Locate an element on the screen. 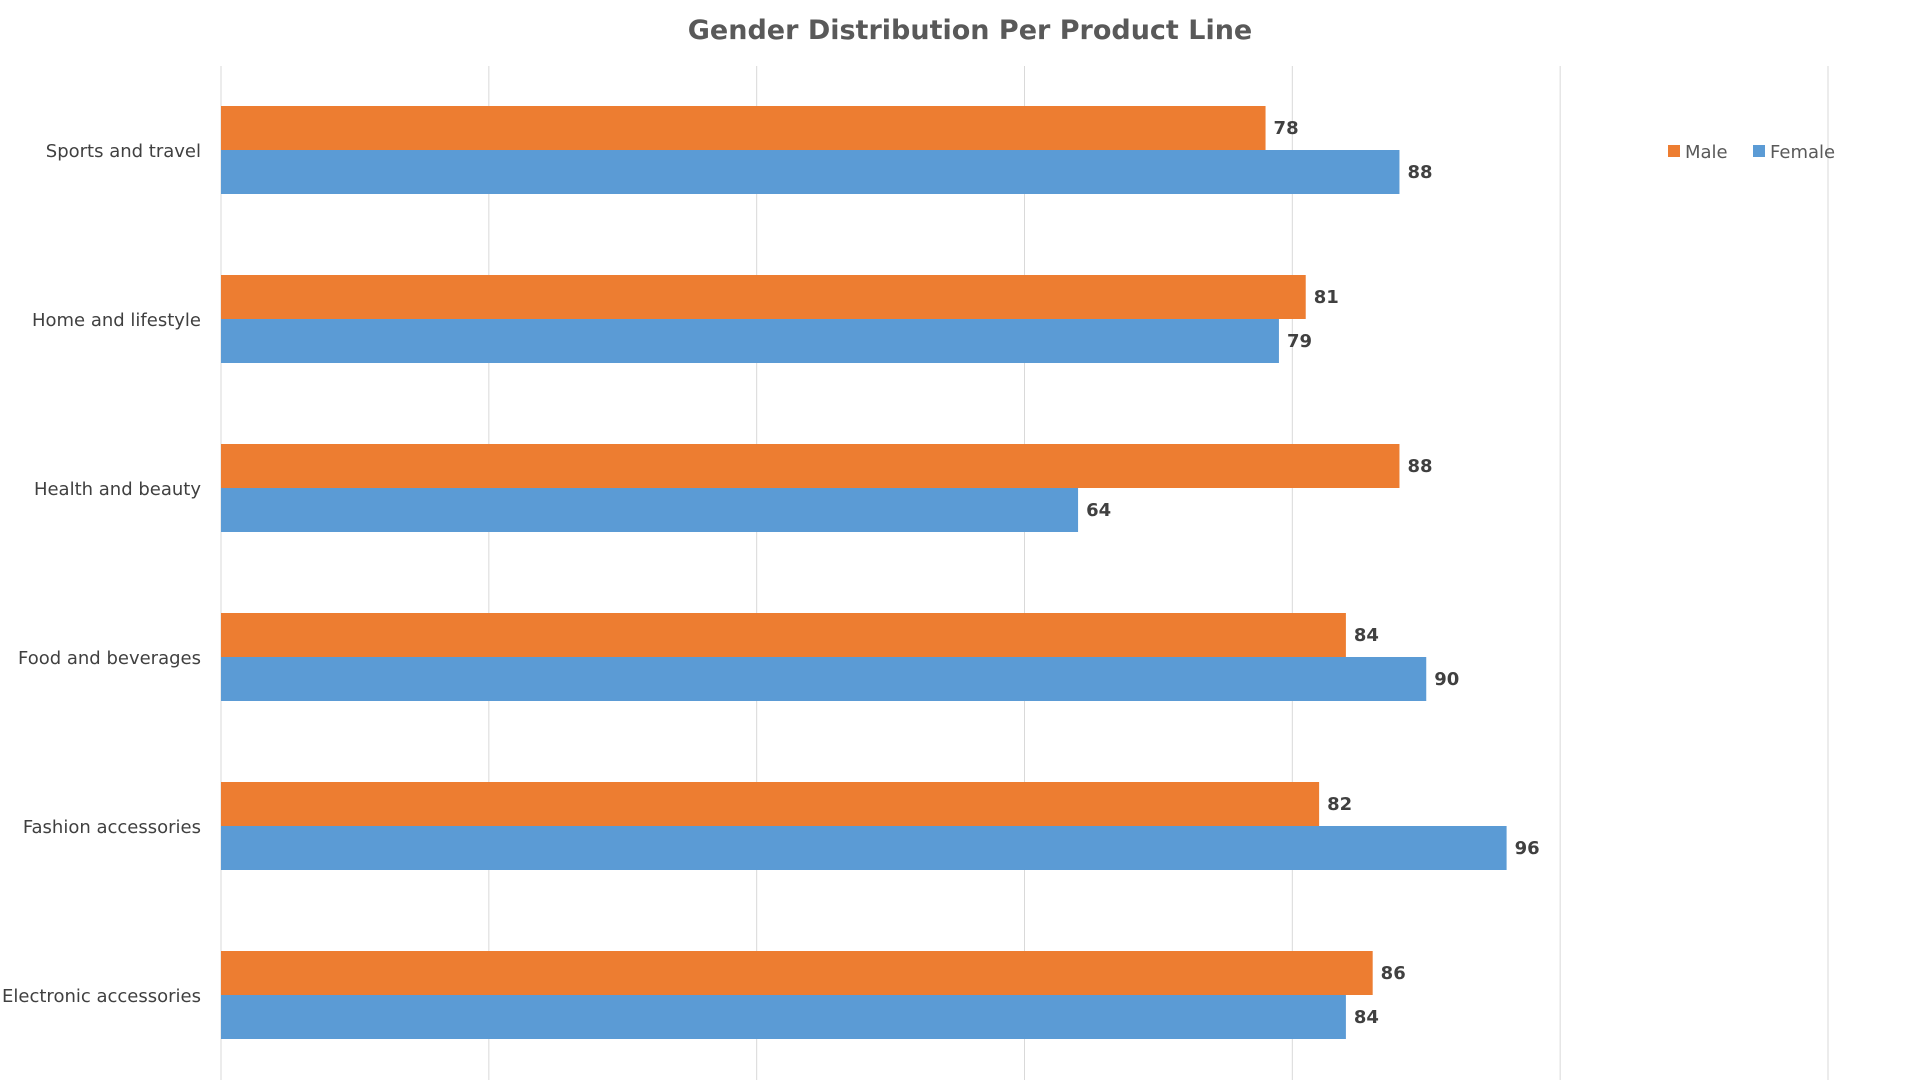 Image resolution: width=1920 pixels, height=1080 pixels. bar-female-food-and-beverages is located at coordinates (824, 679).